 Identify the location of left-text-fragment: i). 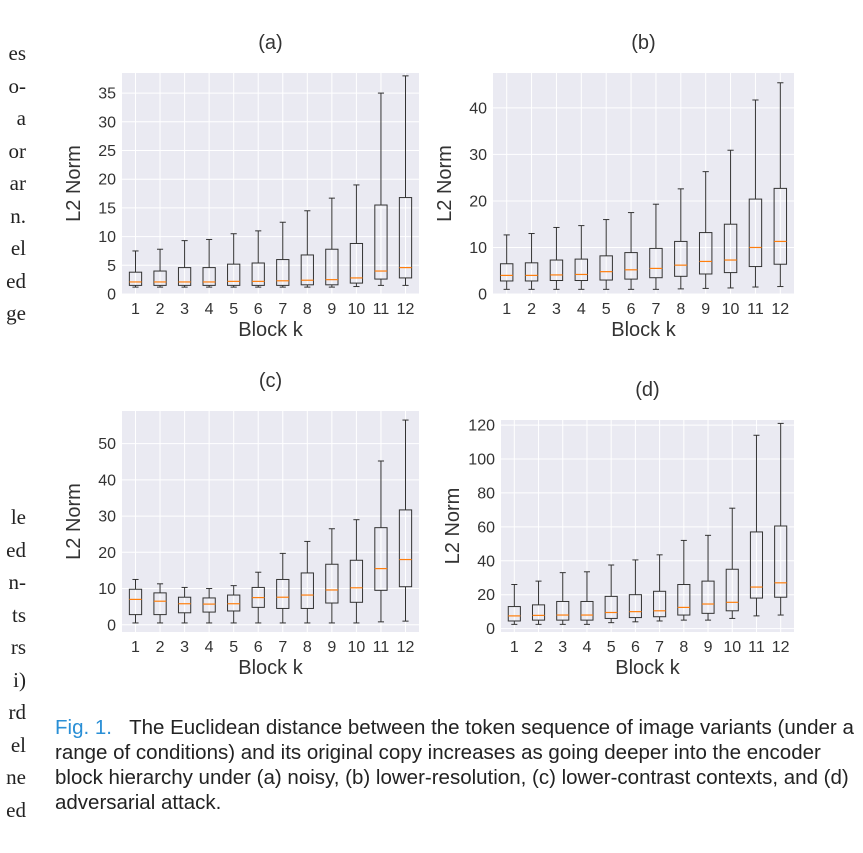
(19, 679).